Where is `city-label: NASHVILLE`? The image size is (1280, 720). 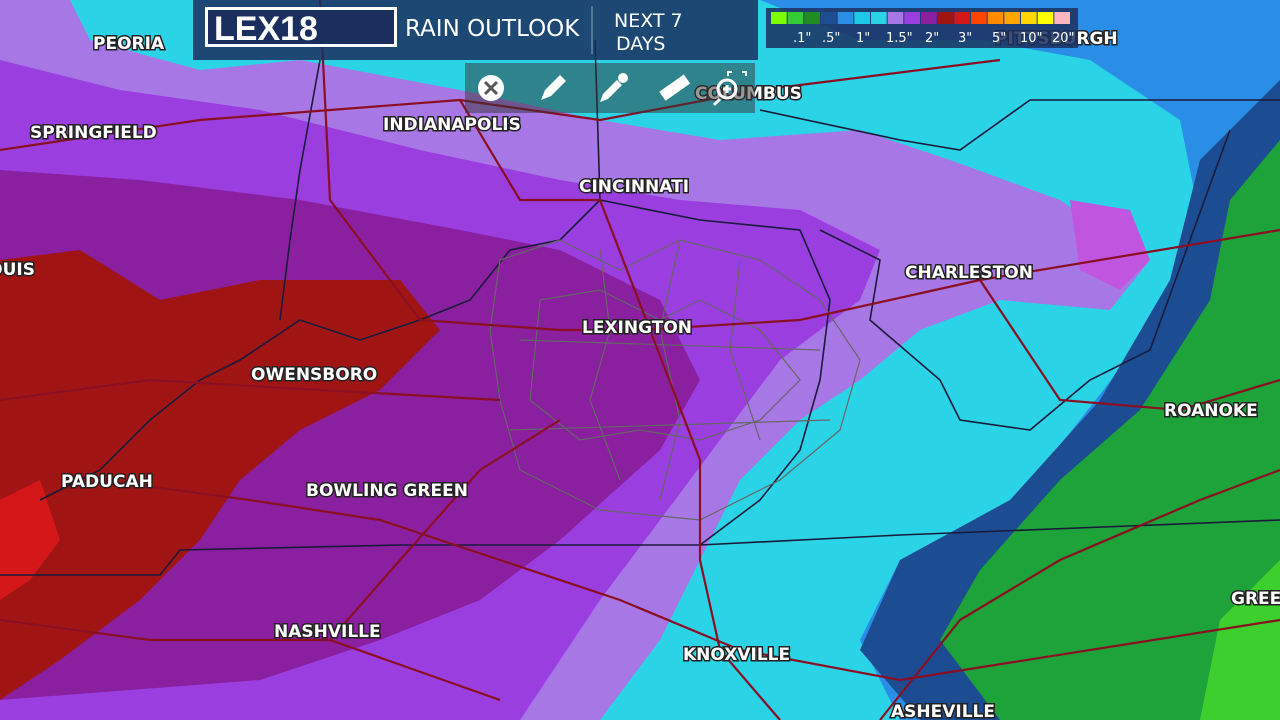
city-label: NASHVILLE is located at coordinates (327, 632).